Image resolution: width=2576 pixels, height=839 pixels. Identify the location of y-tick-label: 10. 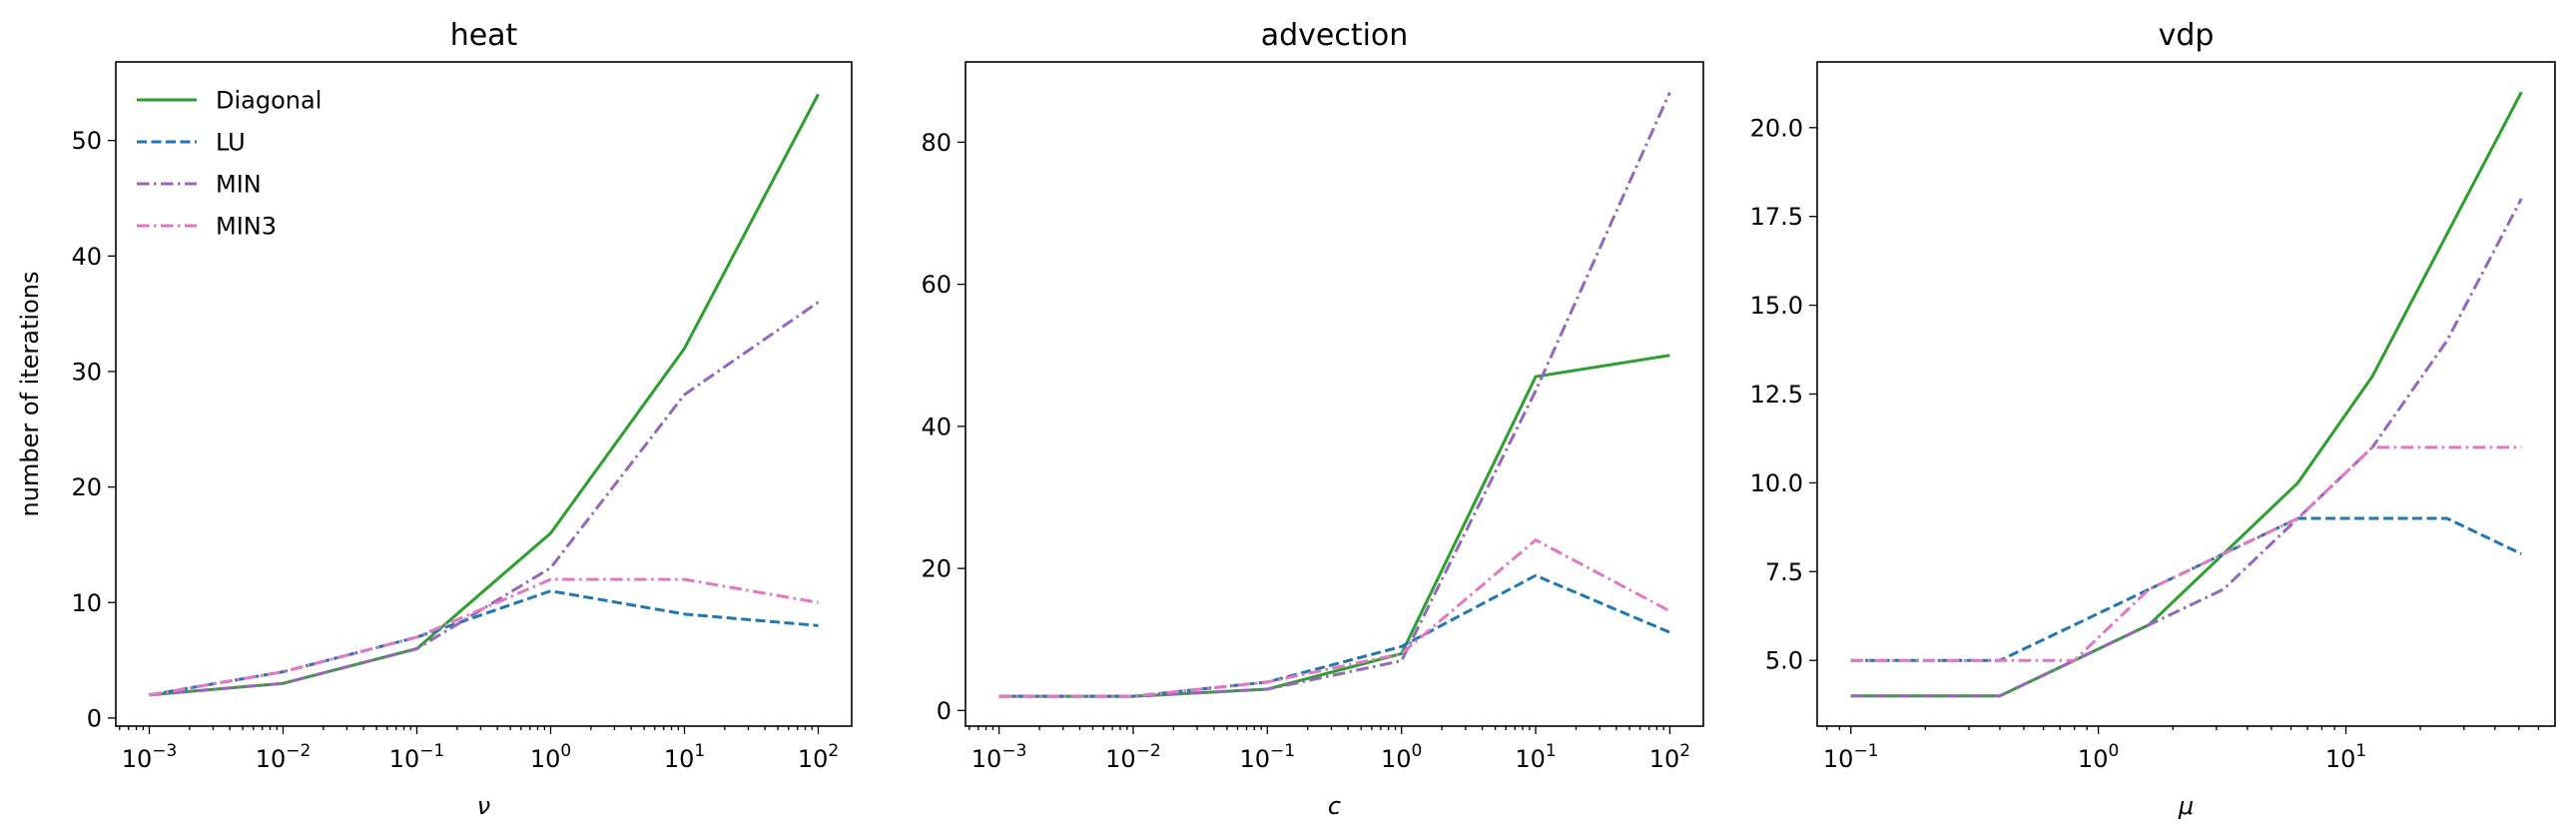
(86, 603).